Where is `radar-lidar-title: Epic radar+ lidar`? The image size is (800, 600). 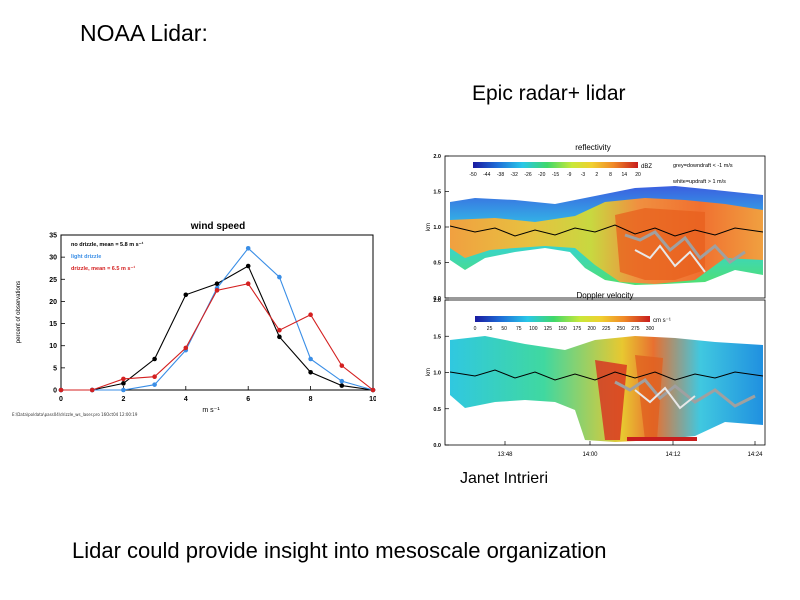 radar-lidar-title: Epic radar+ lidar is located at coordinates (549, 93).